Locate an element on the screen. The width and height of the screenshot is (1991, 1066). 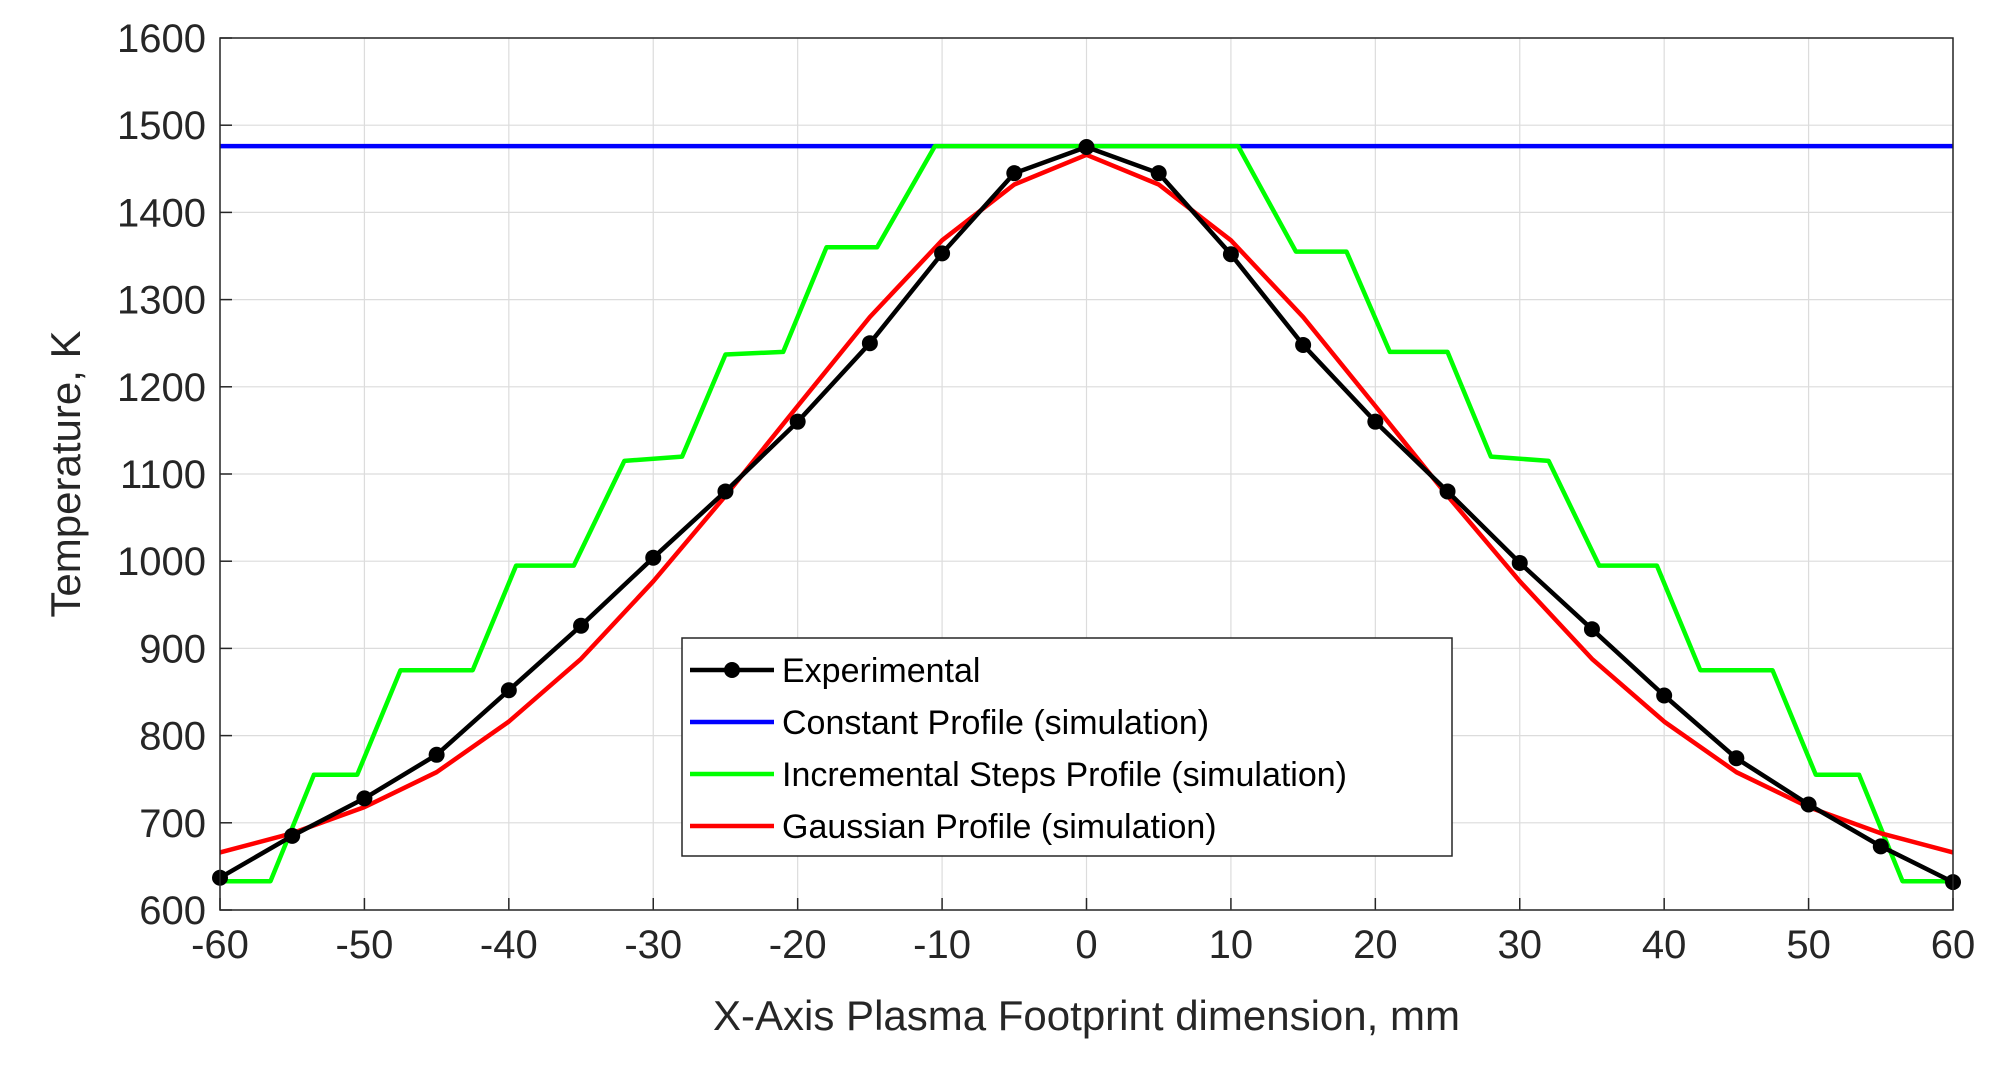
y-tick-label: 600 is located at coordinates (172, 911).